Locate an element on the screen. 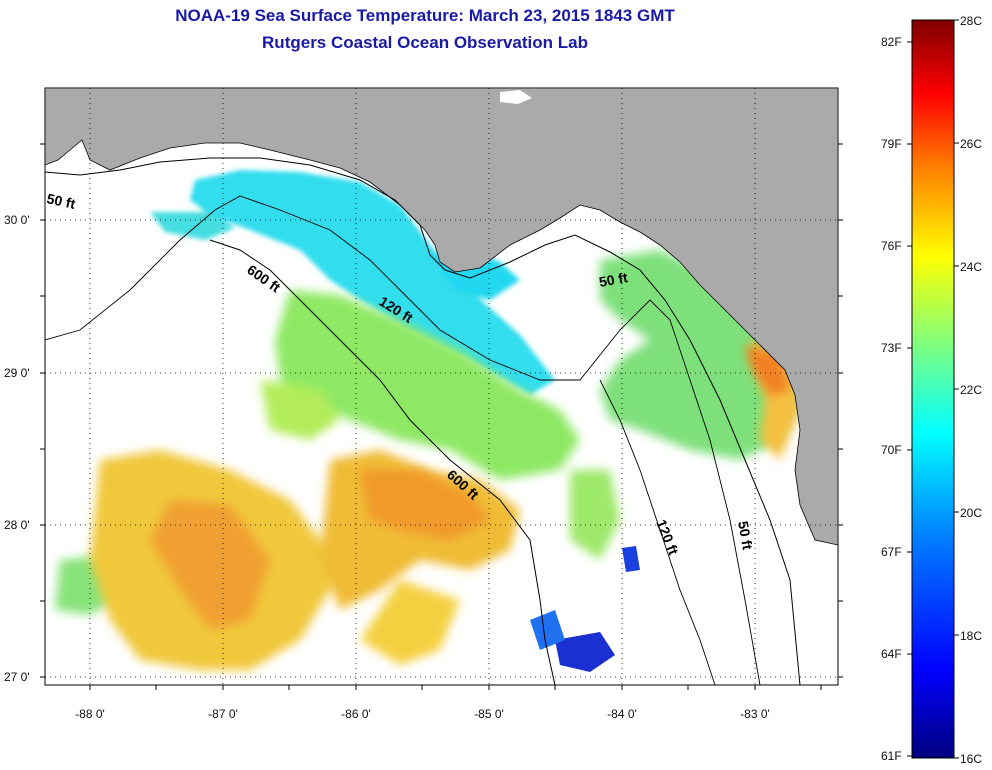  colorbar-f-76: 76F is located at coordinates (891, 246).